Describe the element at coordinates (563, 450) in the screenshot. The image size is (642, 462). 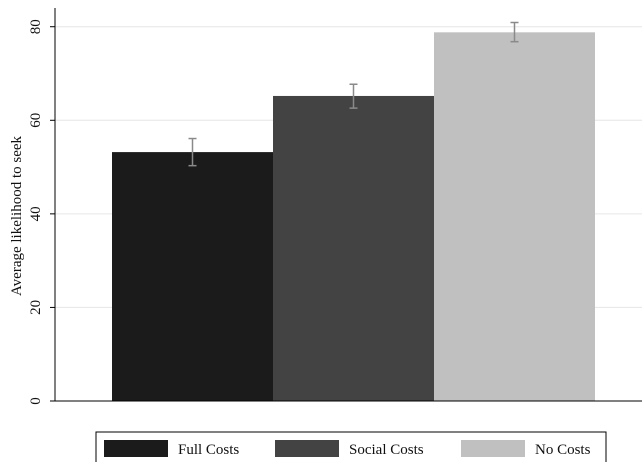
I see `legend-label: No Costs` at that location.